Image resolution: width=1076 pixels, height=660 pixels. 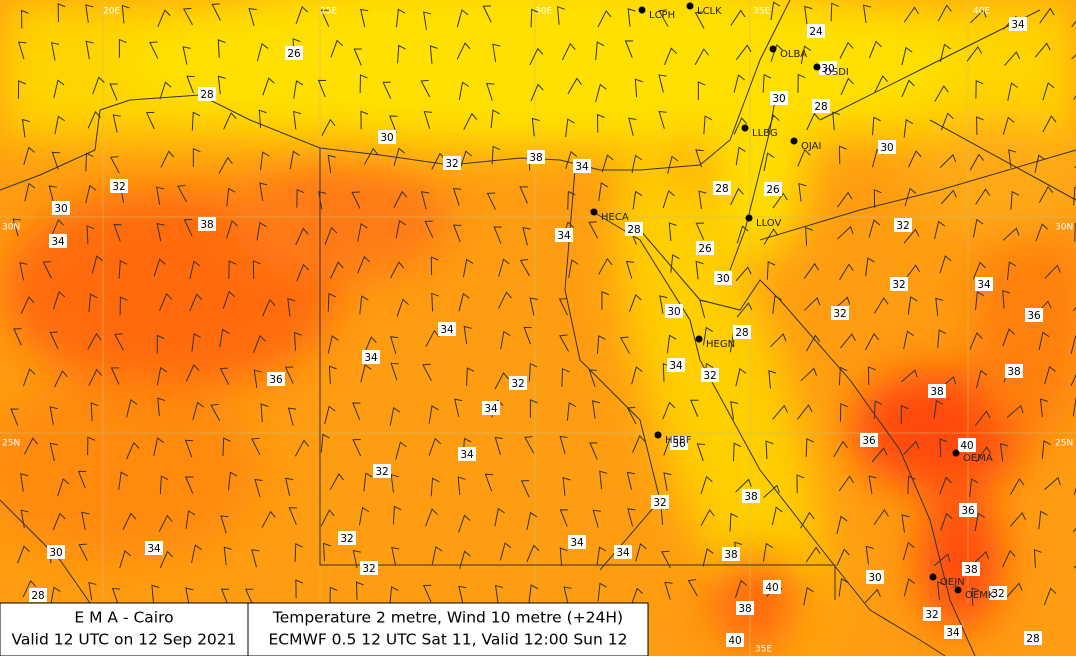 What do you see at coordinates (794, 141) in the screenshot?
I see `station-dot` at bounding box center [794, 141].